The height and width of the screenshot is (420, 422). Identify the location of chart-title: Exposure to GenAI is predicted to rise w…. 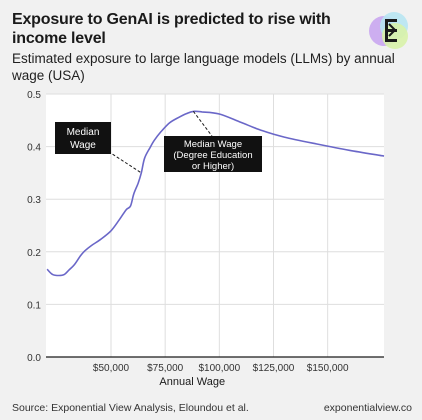
(171, 29).